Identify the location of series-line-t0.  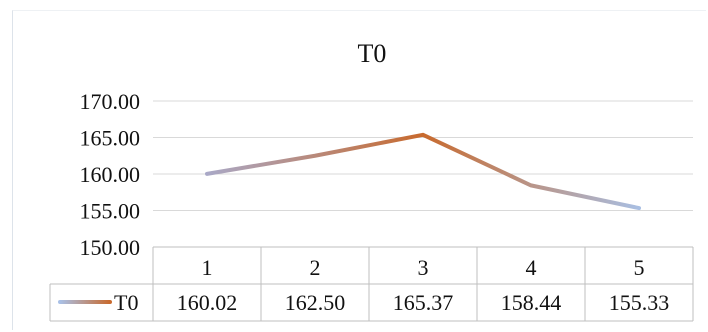
(423, 171).